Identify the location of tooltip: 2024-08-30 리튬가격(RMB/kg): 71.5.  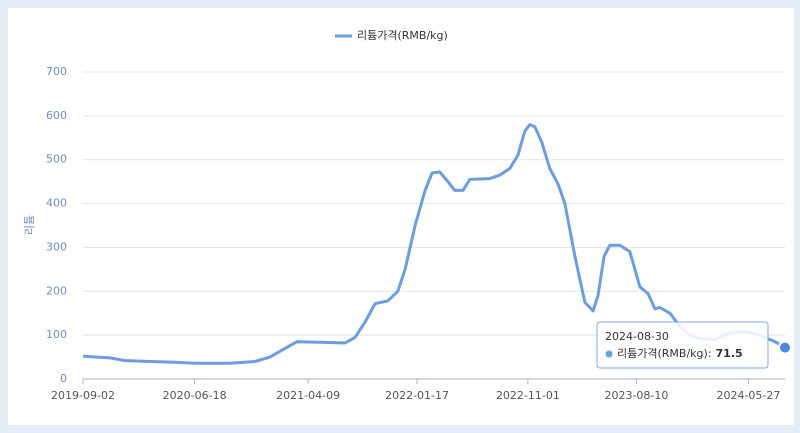
(682, 345).